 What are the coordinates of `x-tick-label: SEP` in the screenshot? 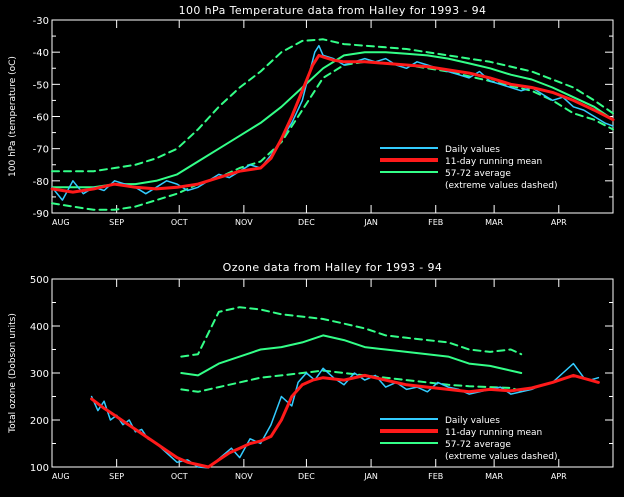 It's located at (116, 476).